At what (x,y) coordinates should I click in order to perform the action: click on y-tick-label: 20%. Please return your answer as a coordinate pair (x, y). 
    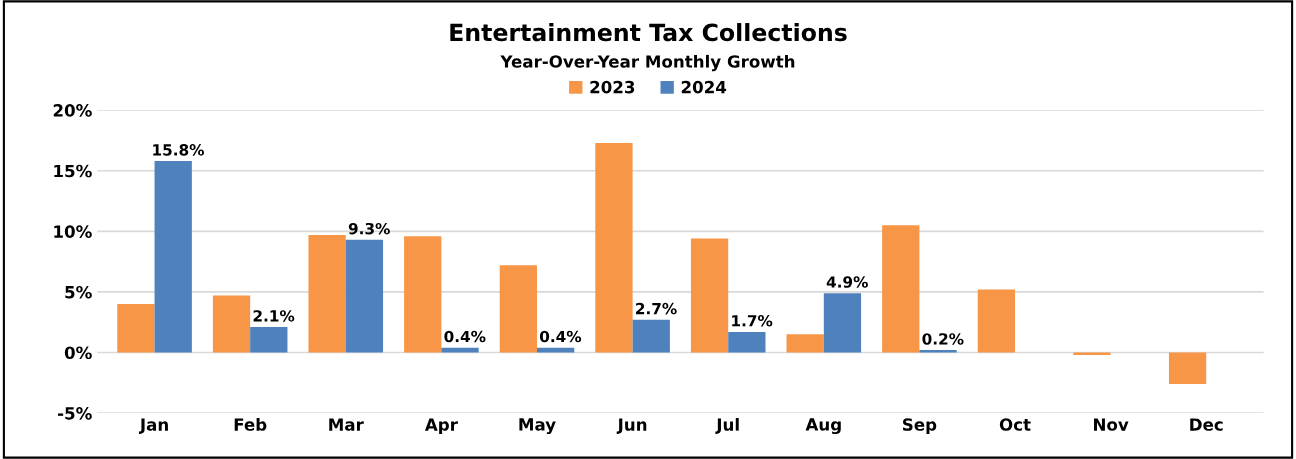
    Looking at the image, I should click on (72, 110).